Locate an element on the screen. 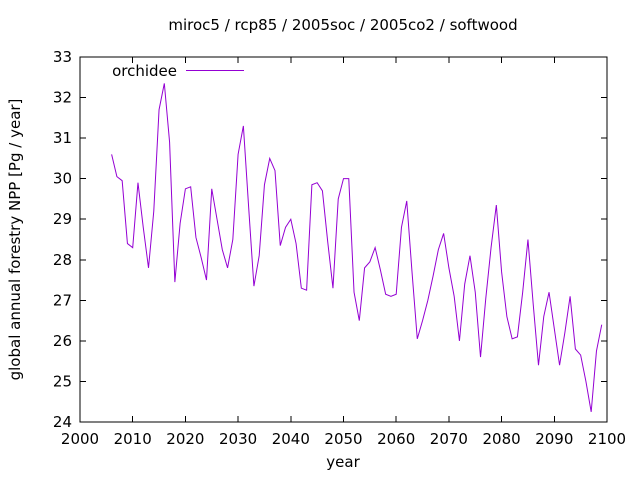 The image size is (640, 480). x-tick-label: 2090 is located at coordinates (554, 439).